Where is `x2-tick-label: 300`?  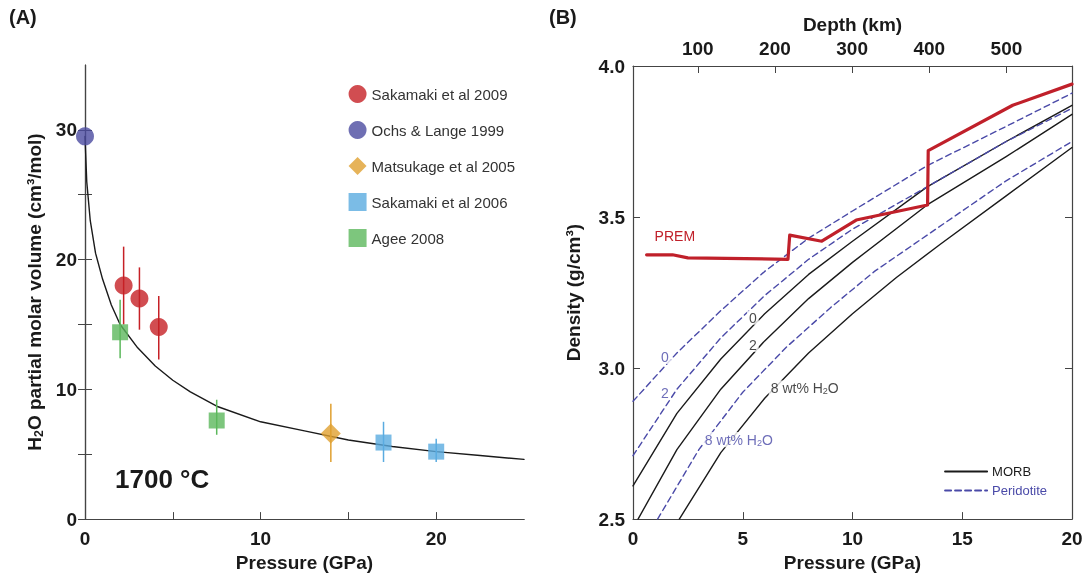
x2-tick-label: 300 is located at coordinates (852, 48).